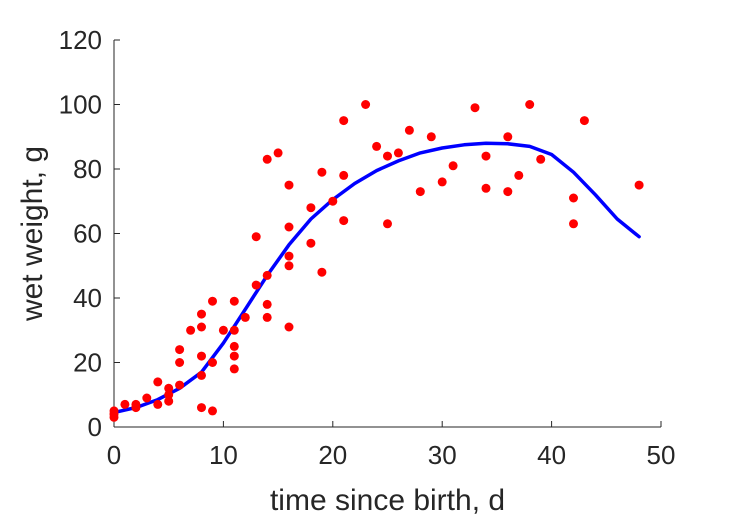 The image size is (729, 521). I want to click on y-tick-label: 80, so click(87, 169).